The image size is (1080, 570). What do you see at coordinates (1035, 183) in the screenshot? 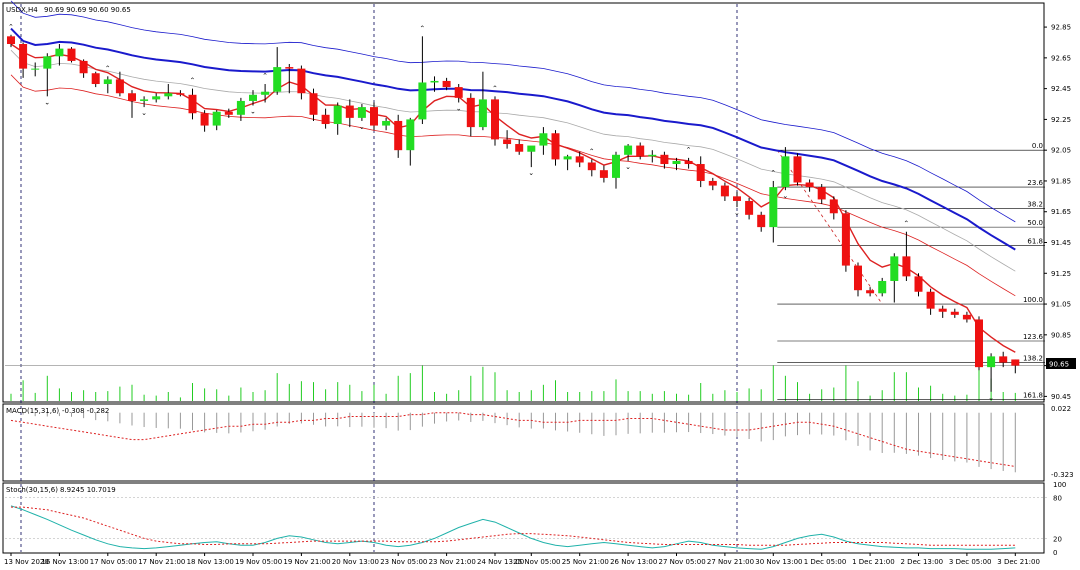
I see `fib-level-label: 23.6` at bounding box center [1035, 183].